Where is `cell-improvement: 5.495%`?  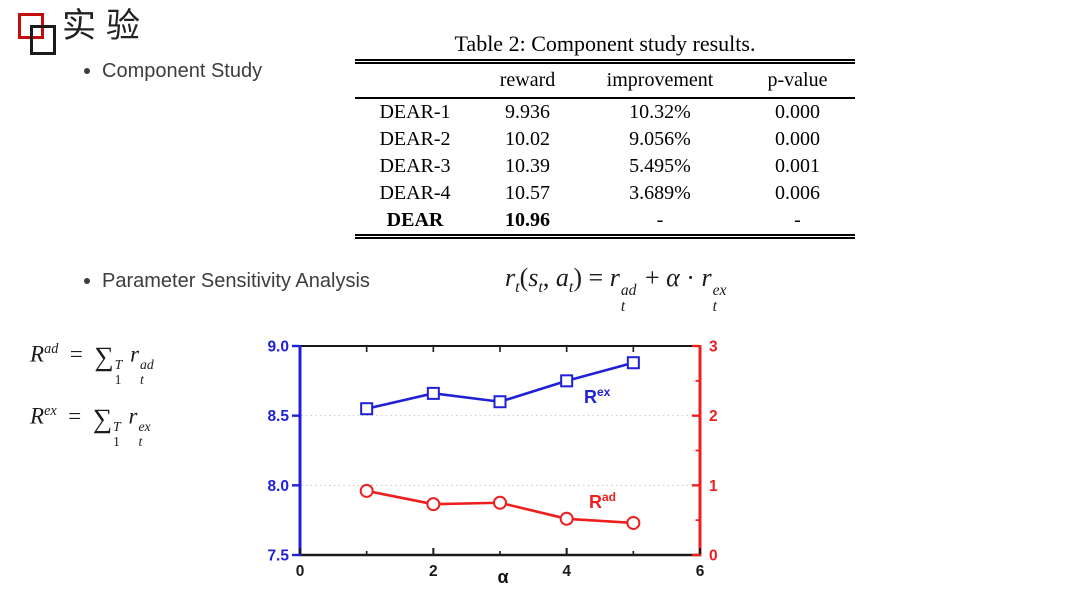 cell-improvement: 5.495% is located at coordinates (660, 166).